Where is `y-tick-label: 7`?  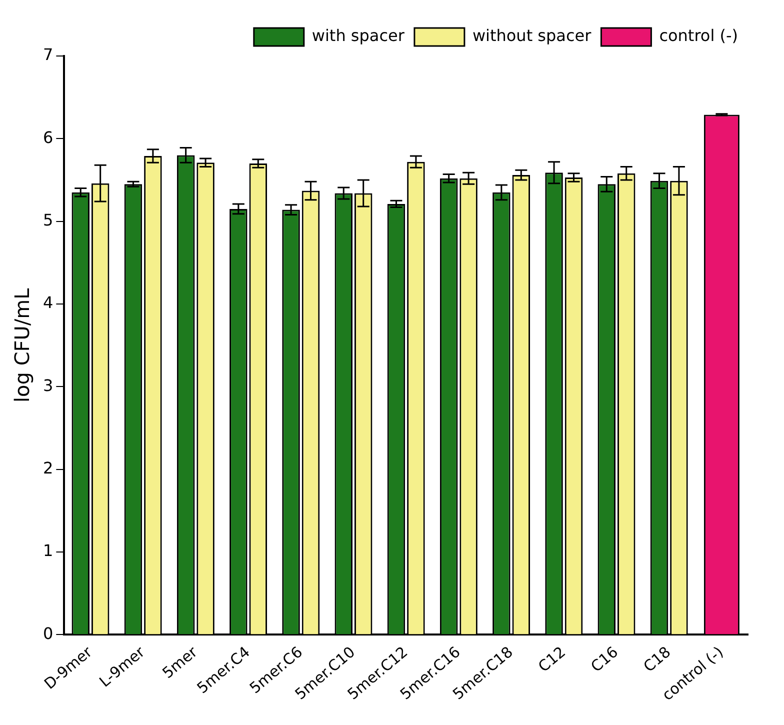
y-tick-label: 7 is located at coordinates (48, 54).